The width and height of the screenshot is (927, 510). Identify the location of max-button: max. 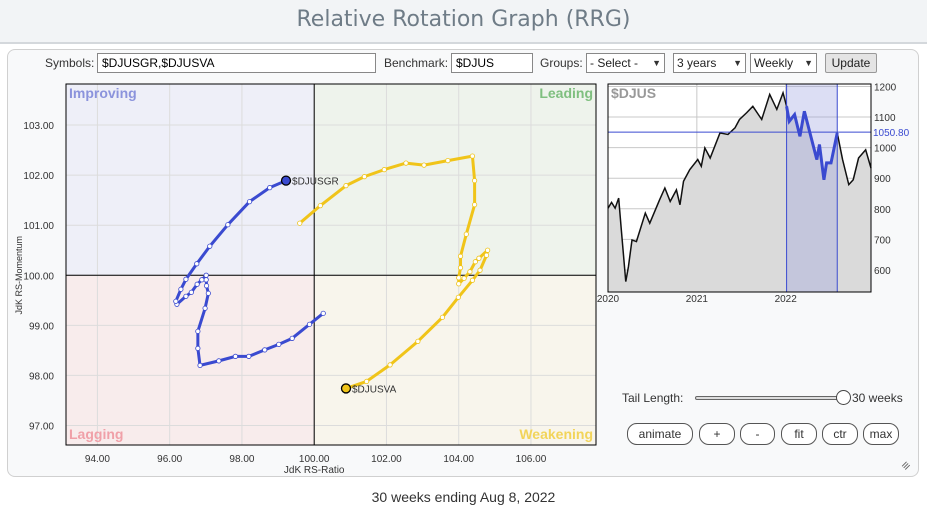
(881, 434).